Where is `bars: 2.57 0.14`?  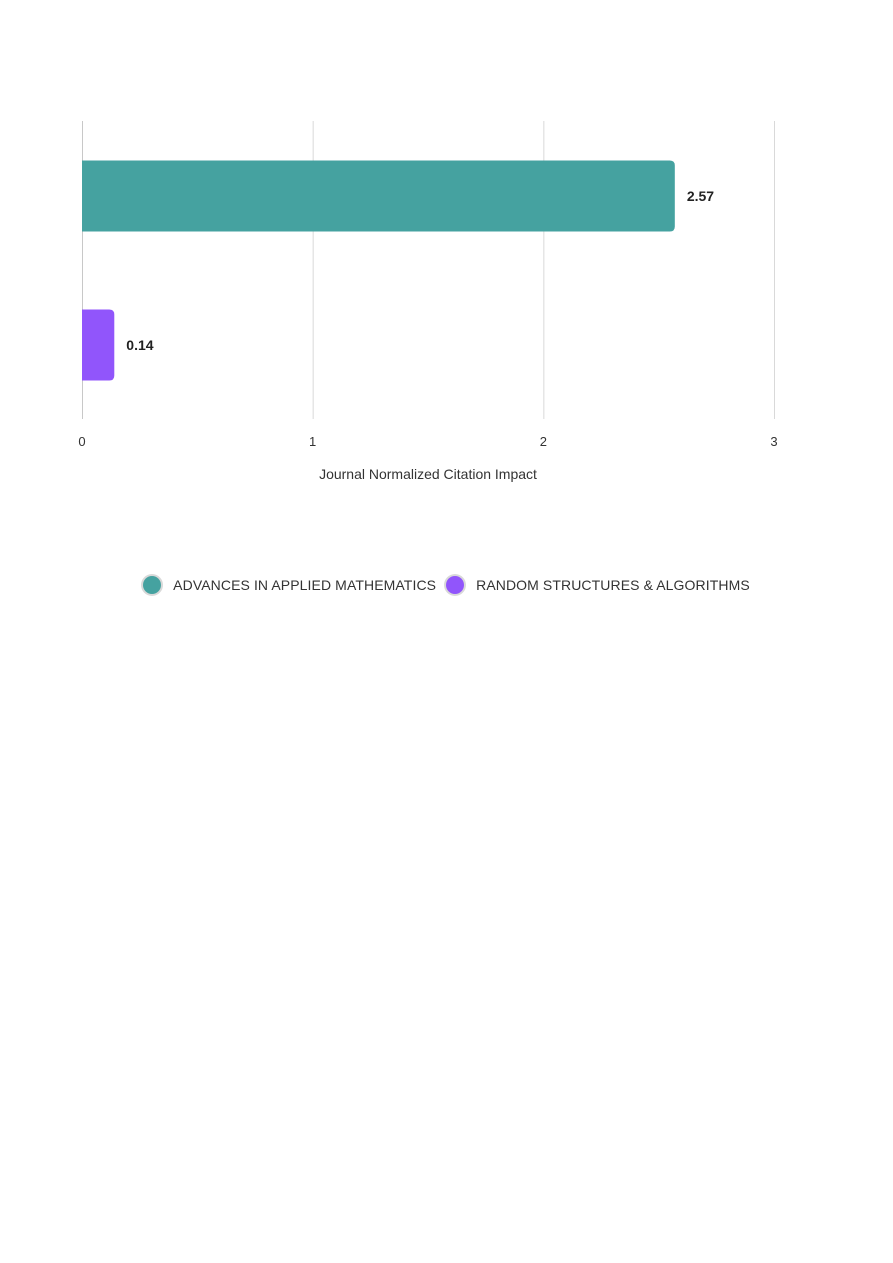
bars: 2.57 0.14 is located at coordinates (398, 270).